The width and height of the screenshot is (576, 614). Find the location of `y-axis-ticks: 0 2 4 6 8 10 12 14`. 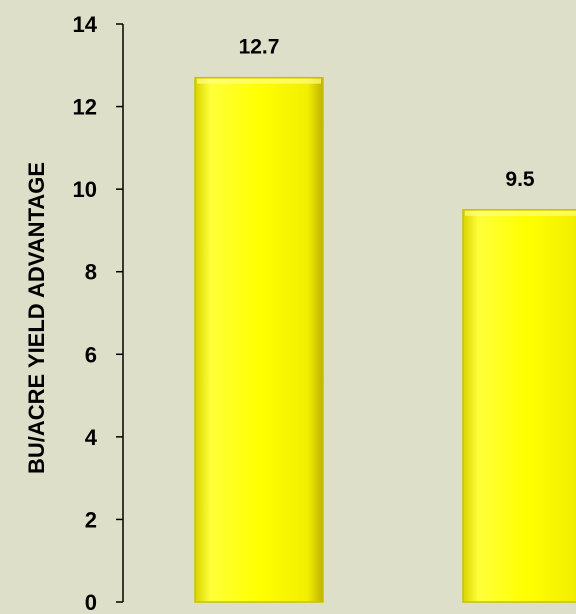

y-axis-ticks: 0 2 4 6 8 10 12 14 is located at coordinates (98, 313).